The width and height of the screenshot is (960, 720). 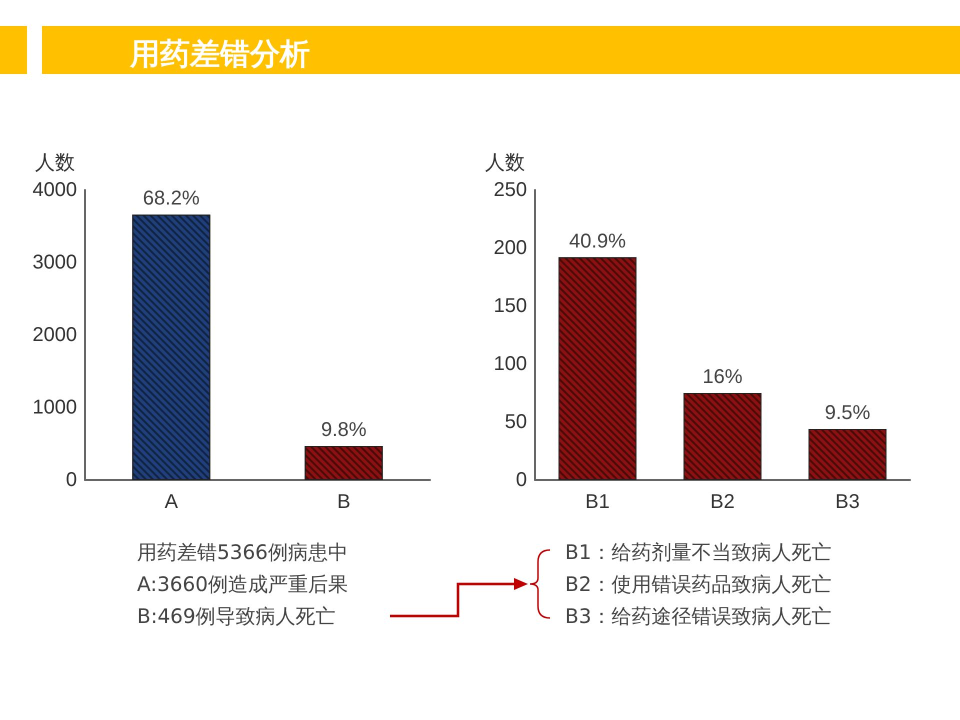 I want to click on x-tick-label: B2, so click(x=722, y=502).